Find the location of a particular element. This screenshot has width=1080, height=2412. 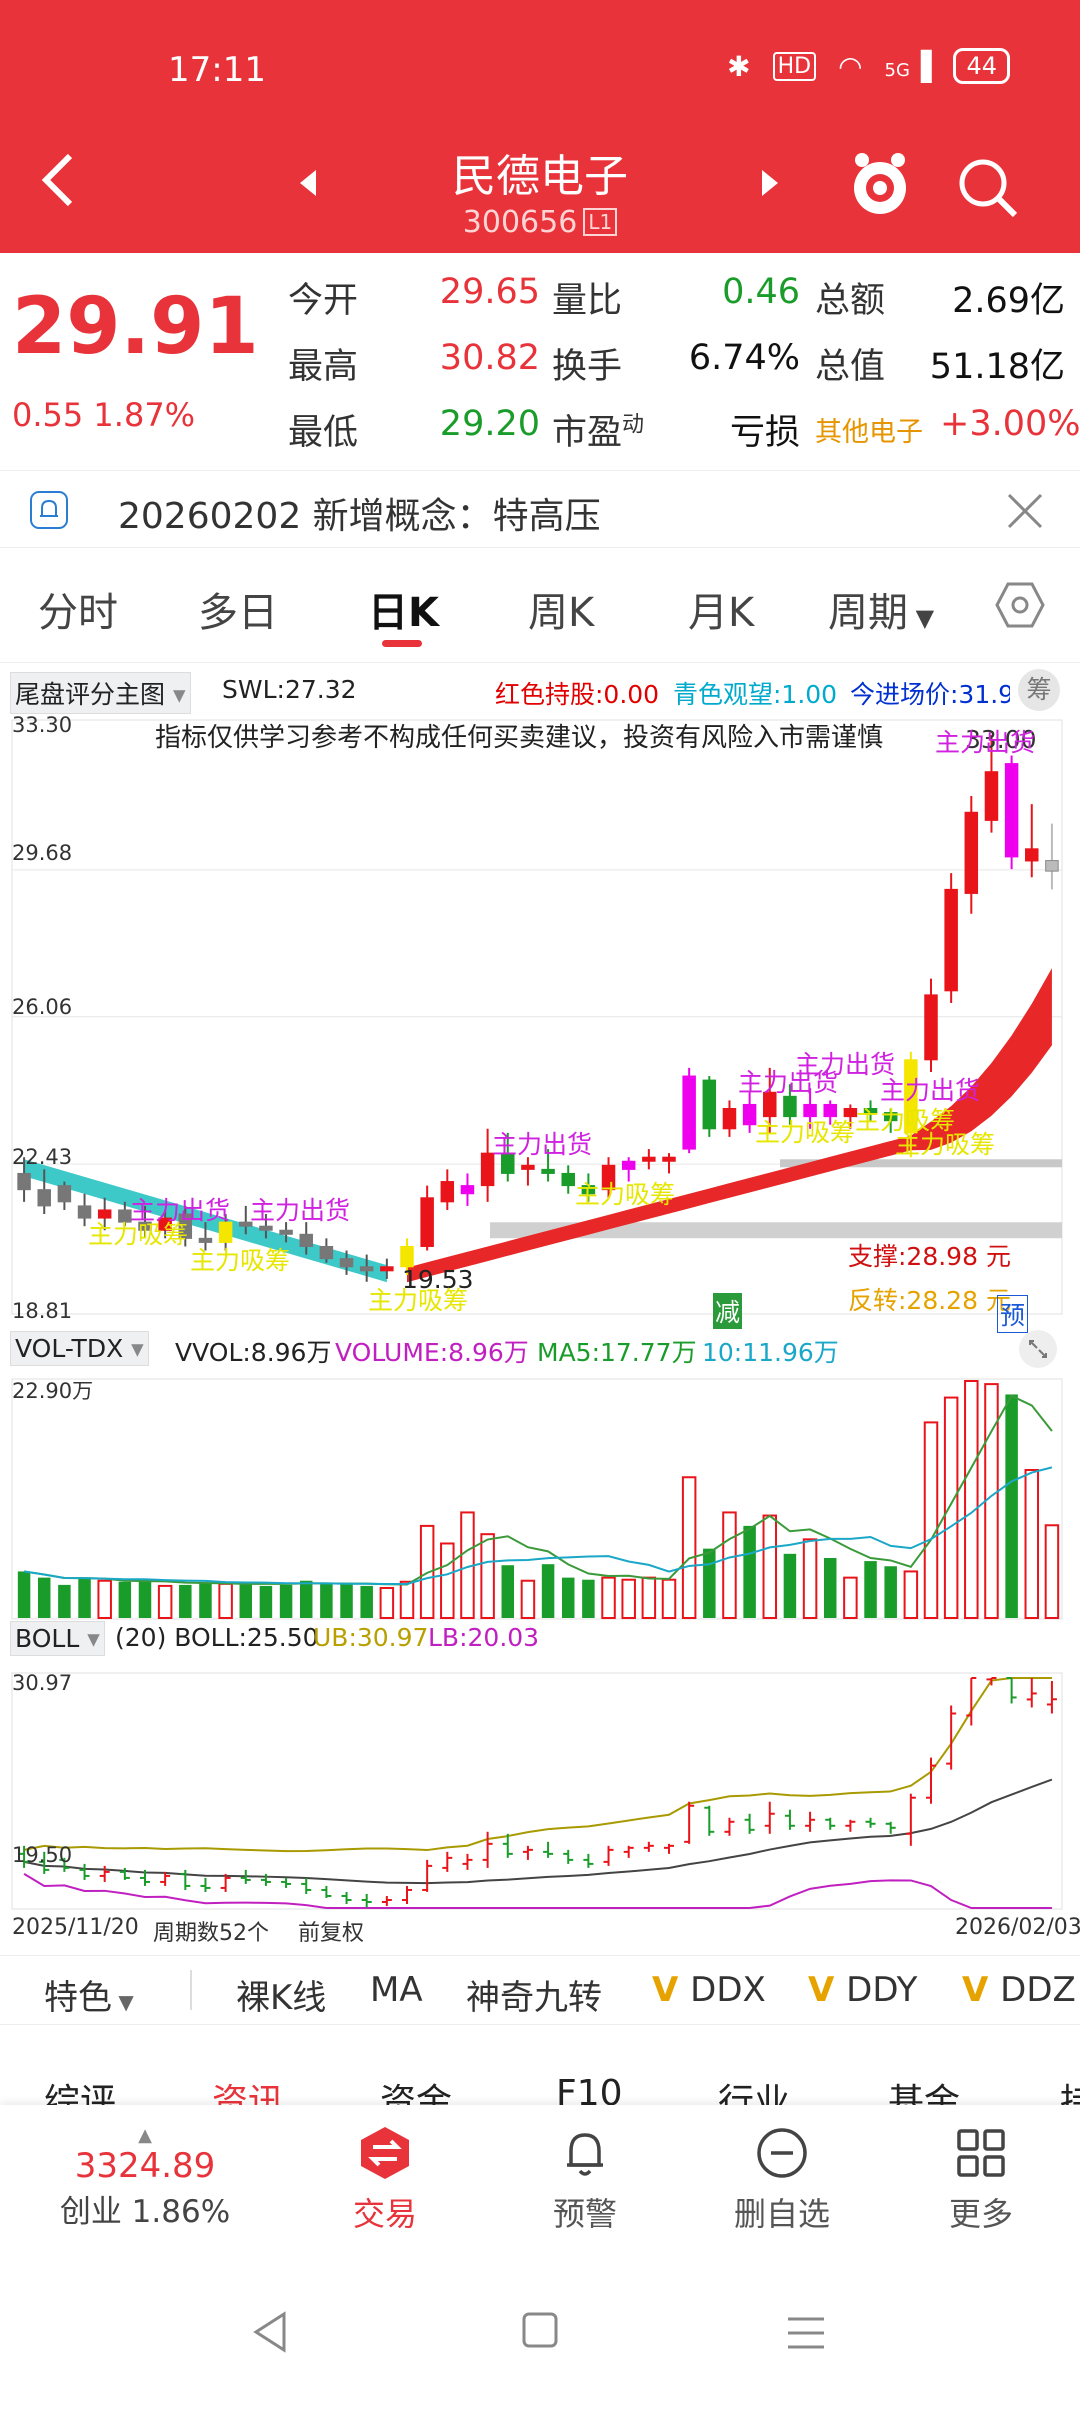

sys-home-icon is located at coordinates (540, 2330).